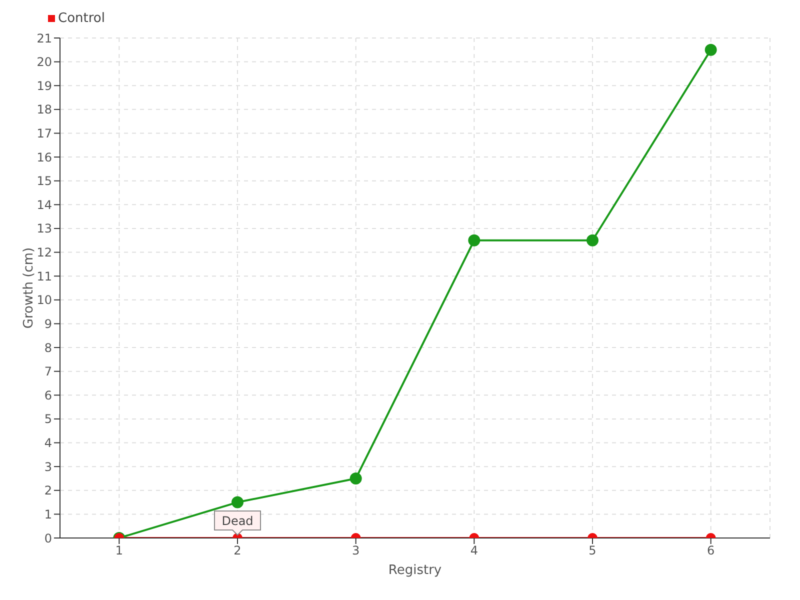 This screenshot has height=600, width=800. I want to click on y-tick-label: 14, so click(44, 205).